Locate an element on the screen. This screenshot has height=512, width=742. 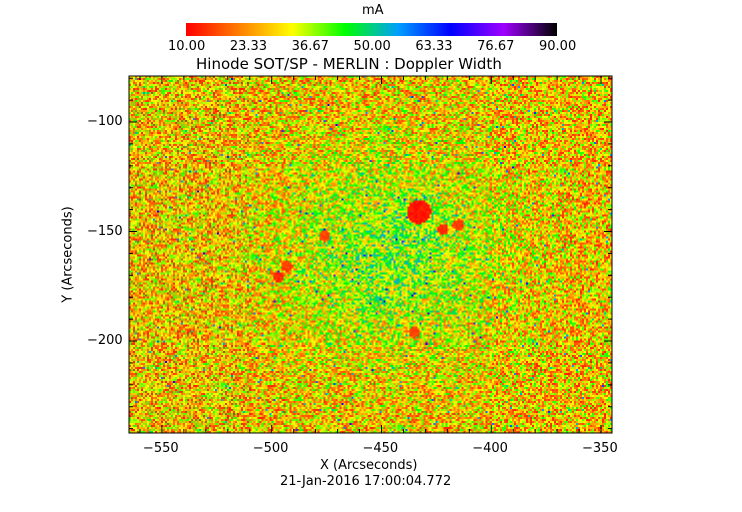
colorbar-tick-label: 63.33 is located at coordinates (434, 46).